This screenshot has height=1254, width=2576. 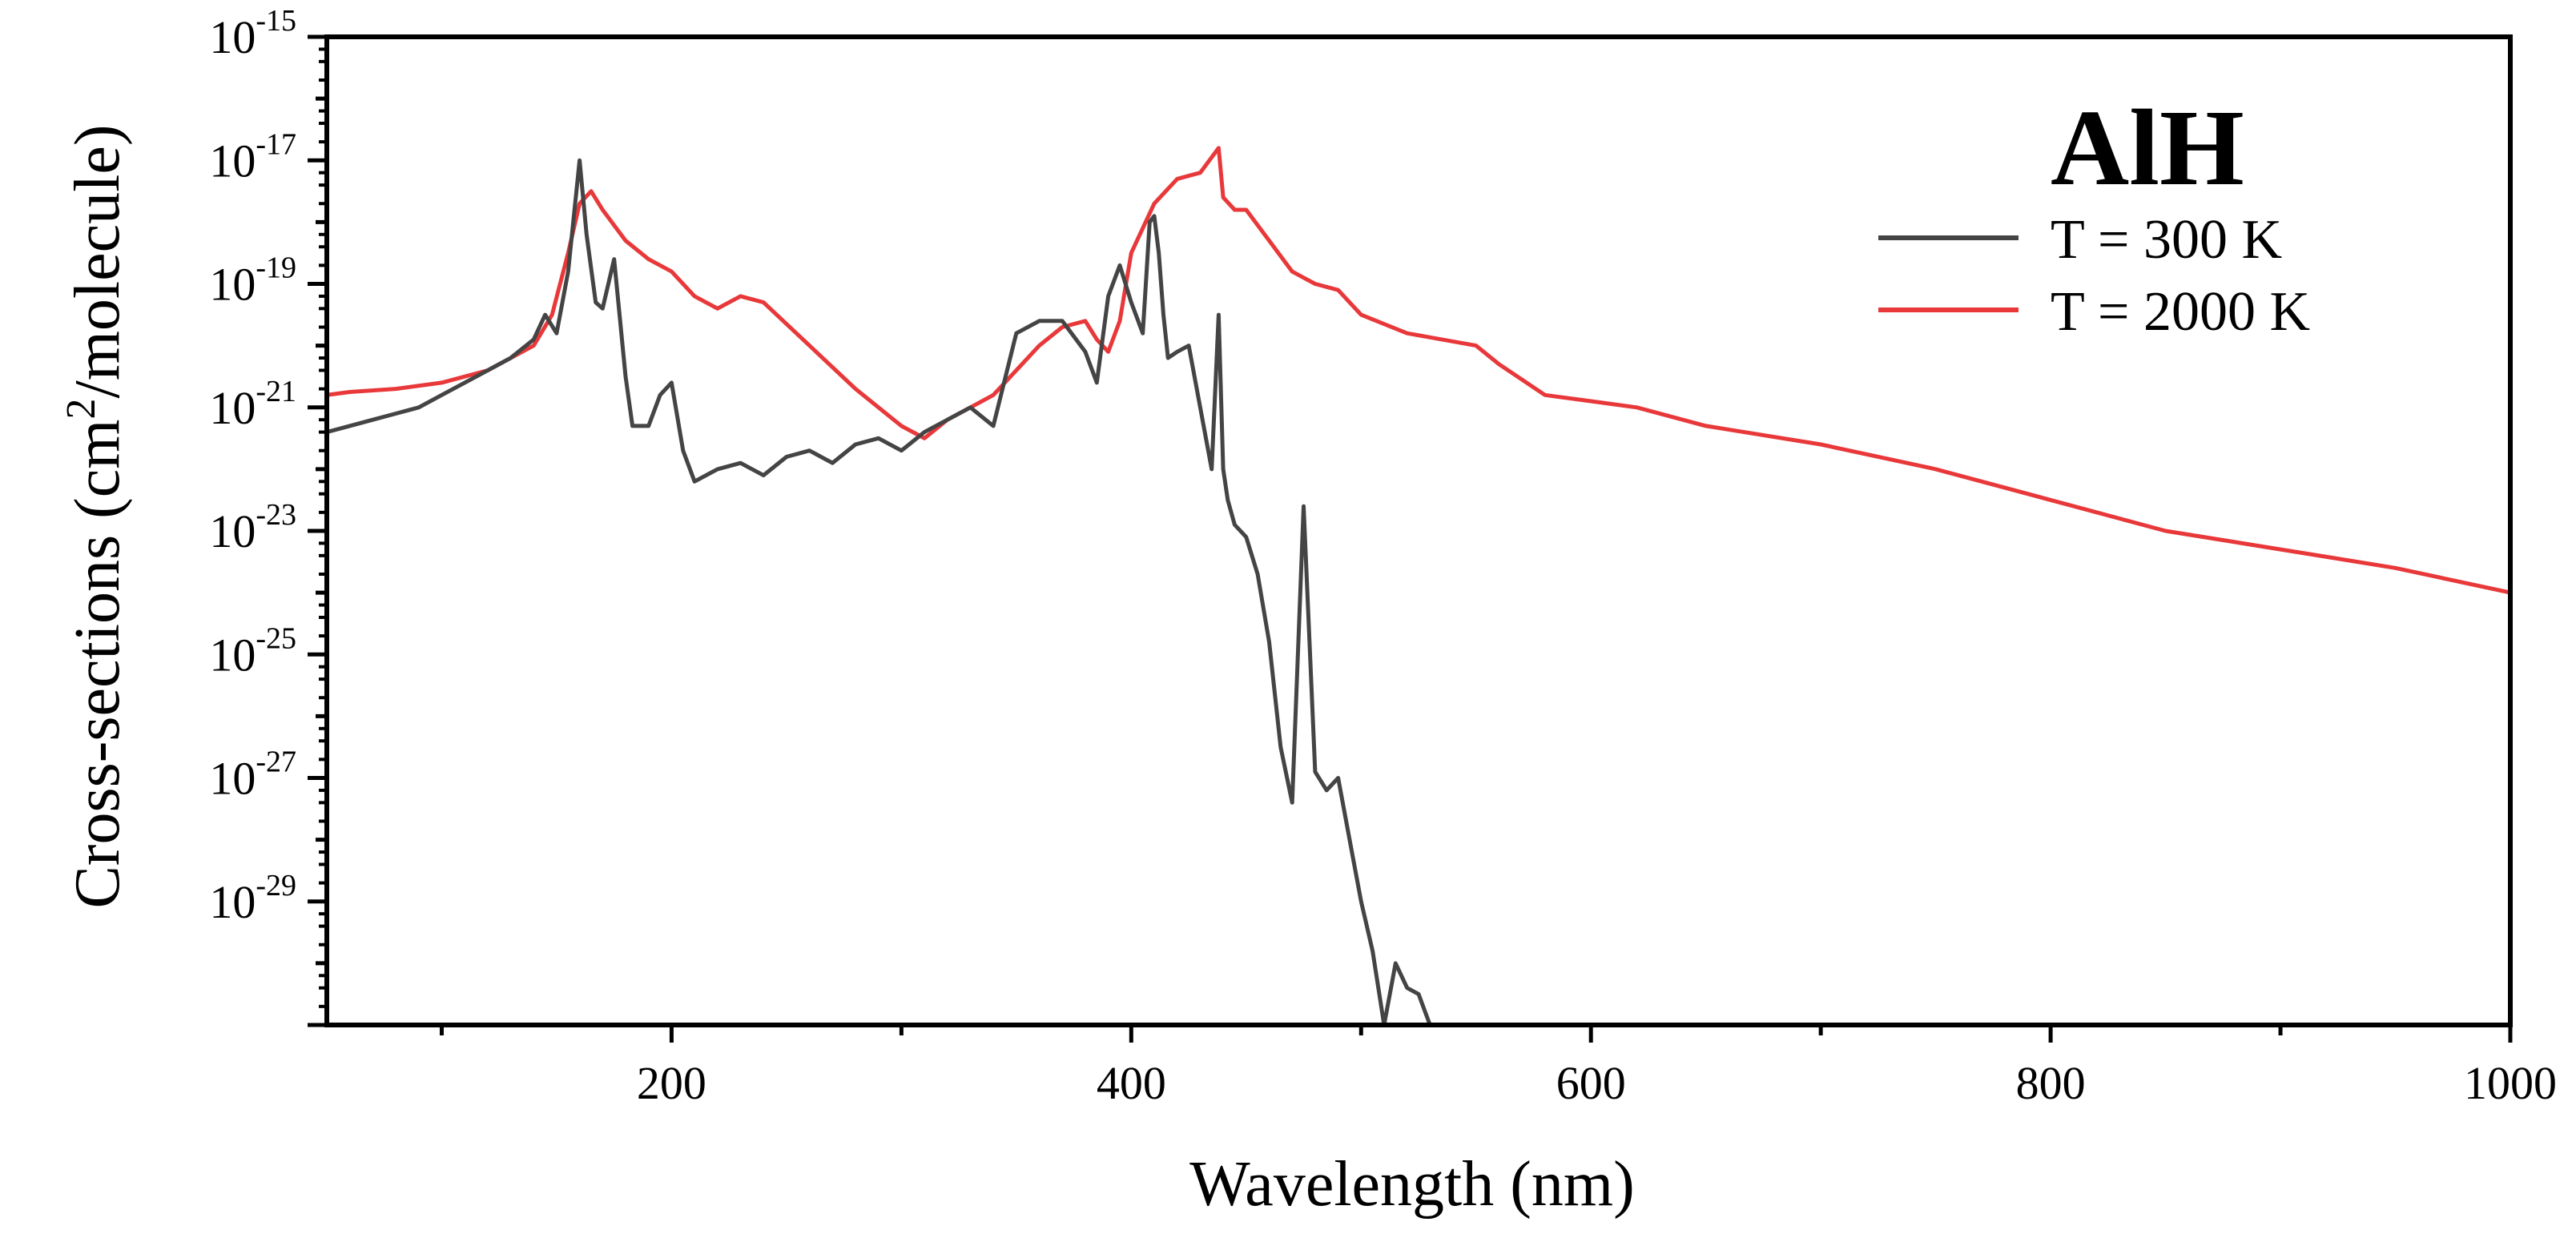 What do you see at coordinates (671, 1083) in the screenshot?
I see `x-tick-label: 200` at bounding box center [671, 1083].